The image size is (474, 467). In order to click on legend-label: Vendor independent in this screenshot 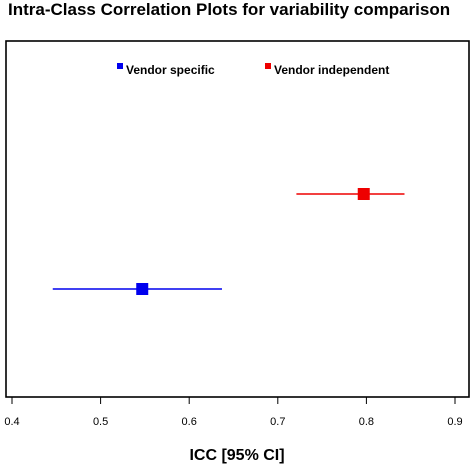, I will do `click(331, 70)`.